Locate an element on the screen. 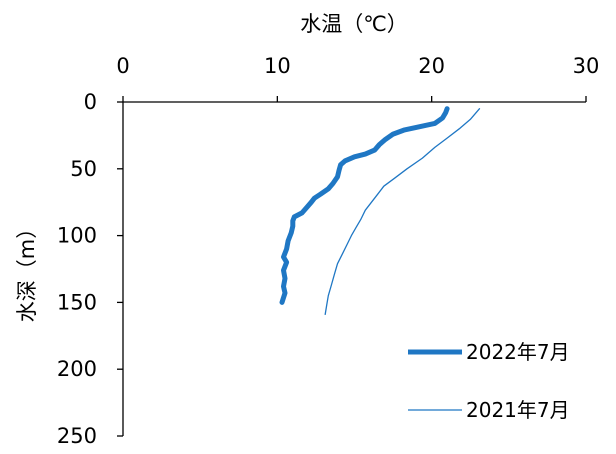 The image size is (616, 454). x-ticks: 0 10 20 30 is located at coordinates (357, 78).